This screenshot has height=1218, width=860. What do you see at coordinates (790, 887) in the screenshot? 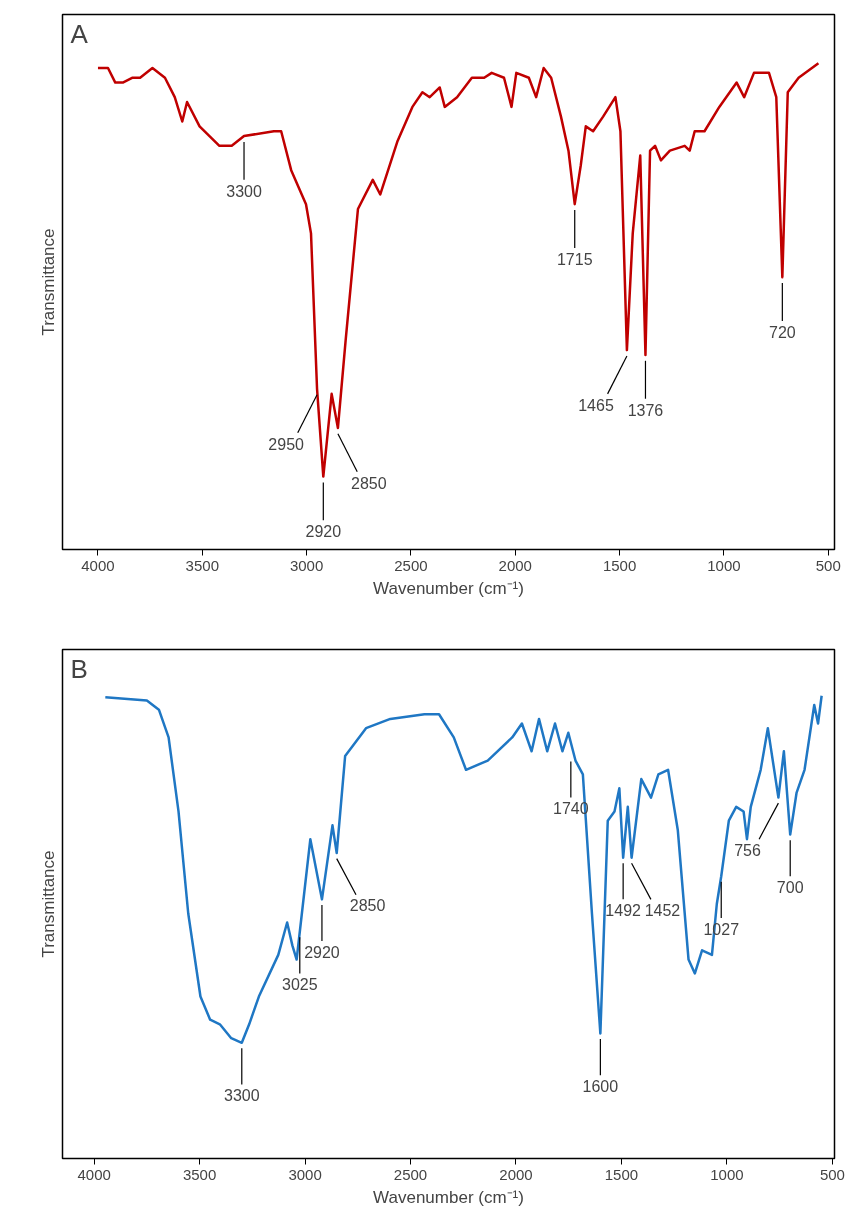
I see `annotation: 700` at bounding box center [790, 887].